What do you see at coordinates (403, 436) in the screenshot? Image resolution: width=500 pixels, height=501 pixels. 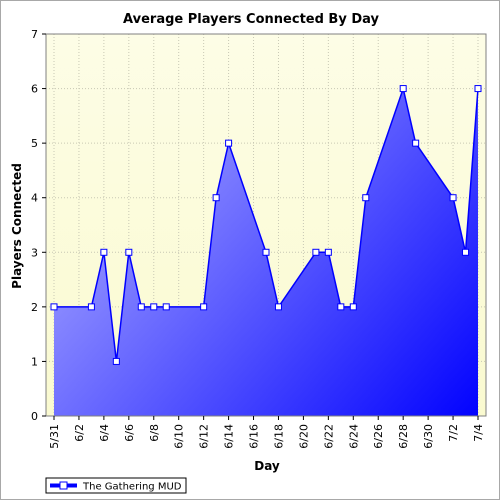 I see `x-tick-label: 6/28` at bounding box center [403, 436].